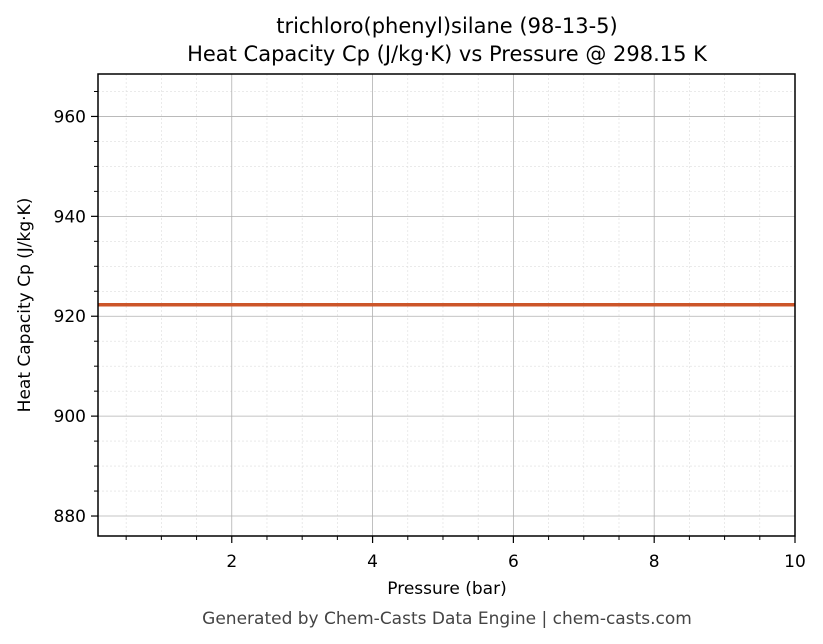 Image resolution: width=823 pixels, height=644 pixels. I want to click on chart-title: trichloro(phenyl)silane (98-13-5), so click(447, 26).